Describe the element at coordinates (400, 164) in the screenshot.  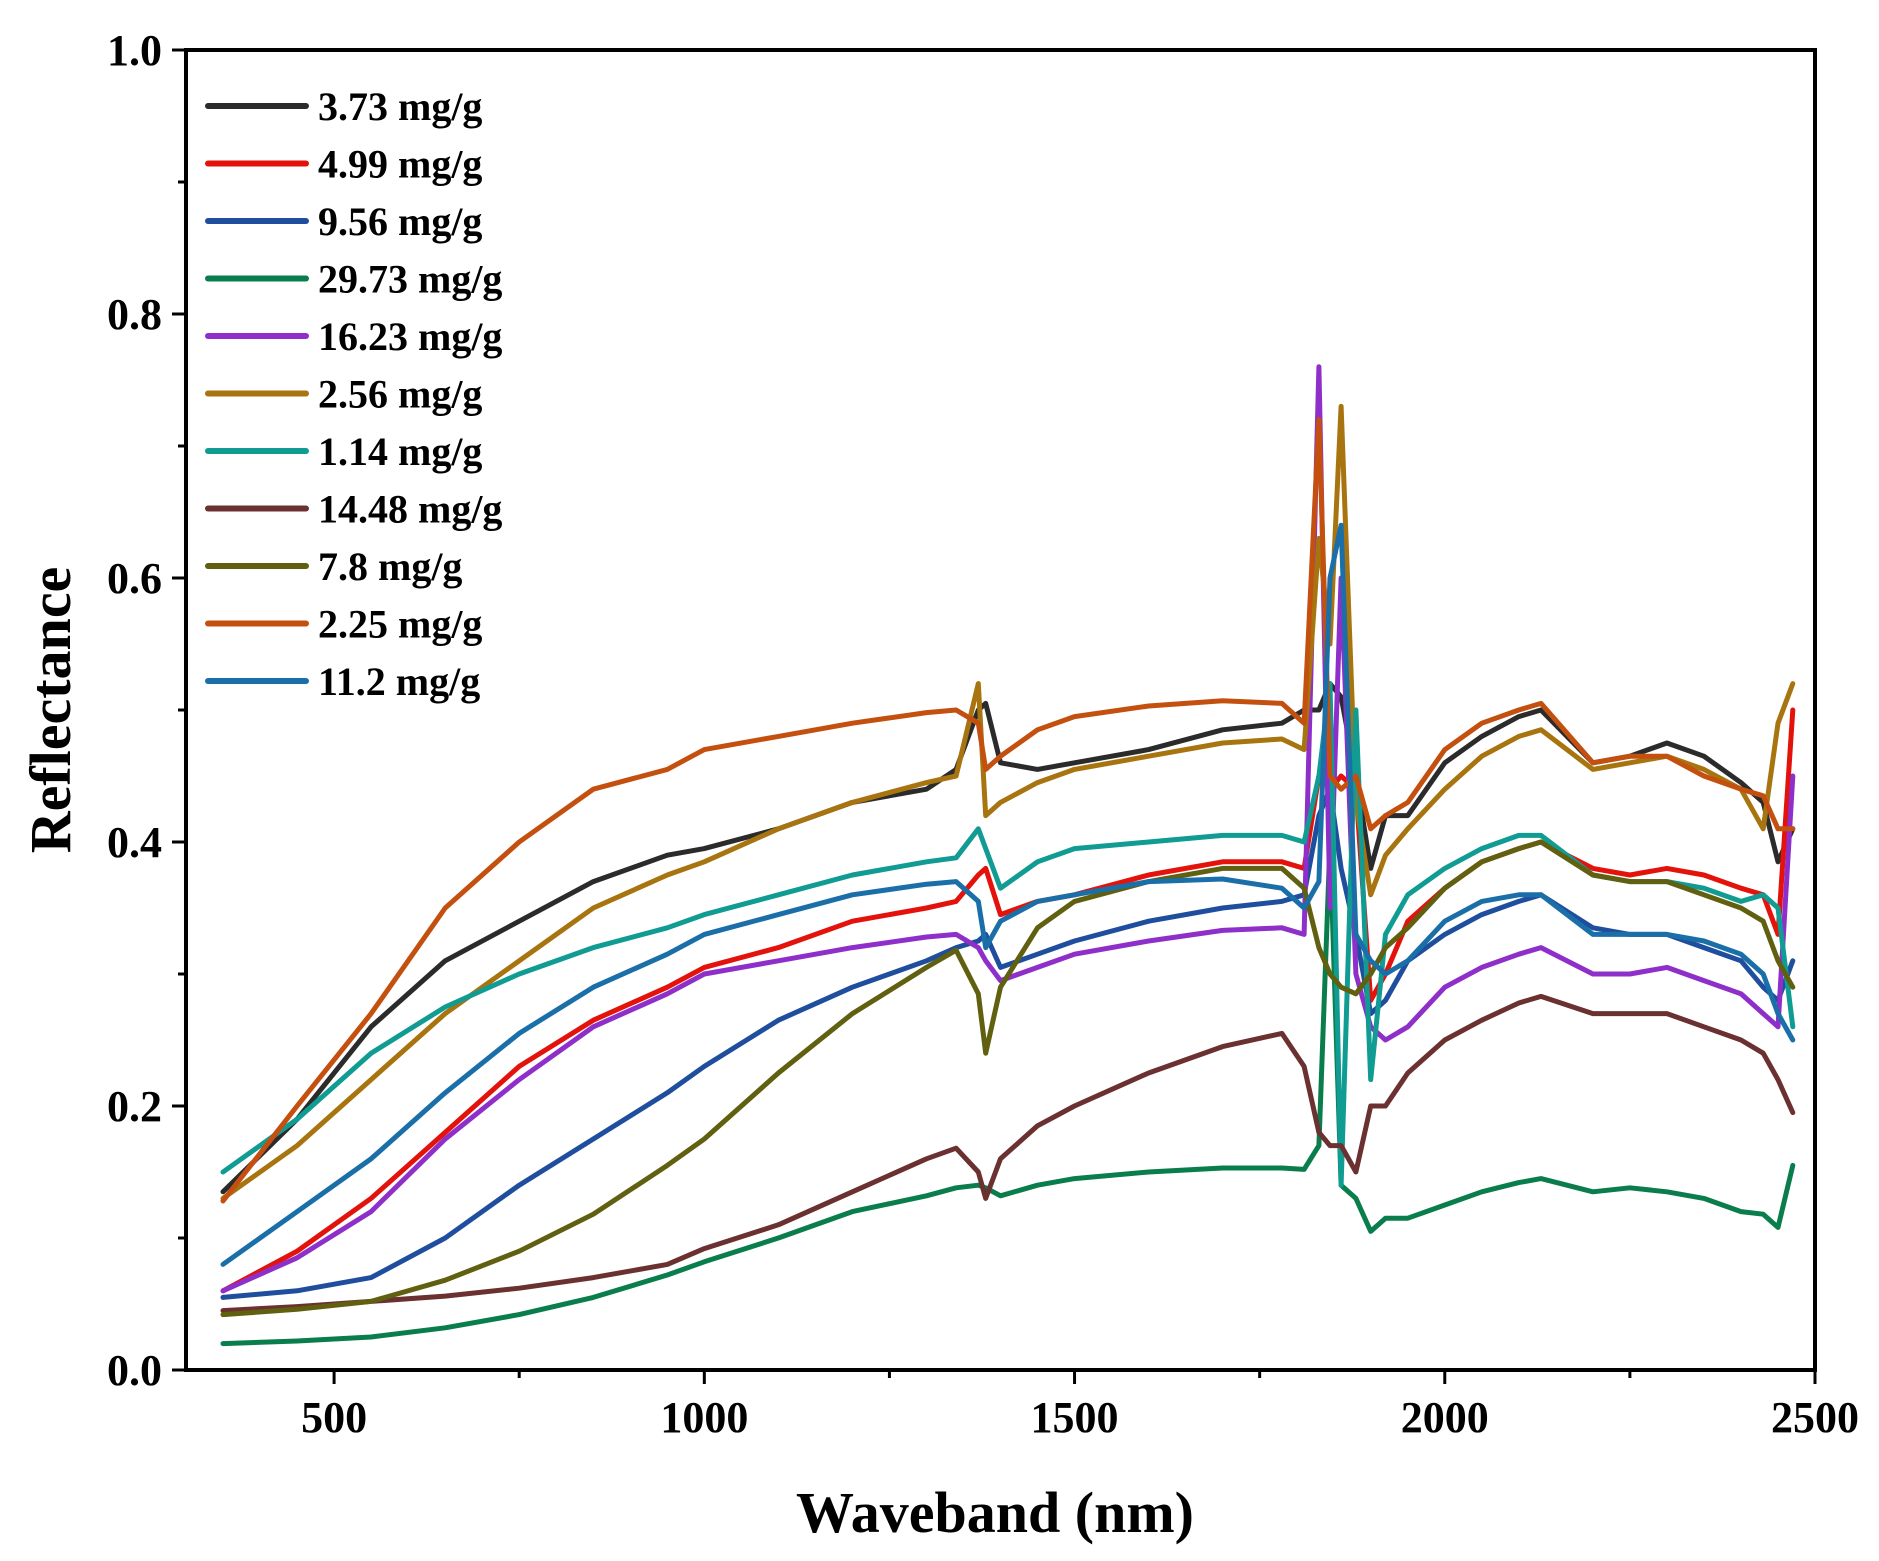
I see `legend-label-2: 4.99 mg/g` at that location.